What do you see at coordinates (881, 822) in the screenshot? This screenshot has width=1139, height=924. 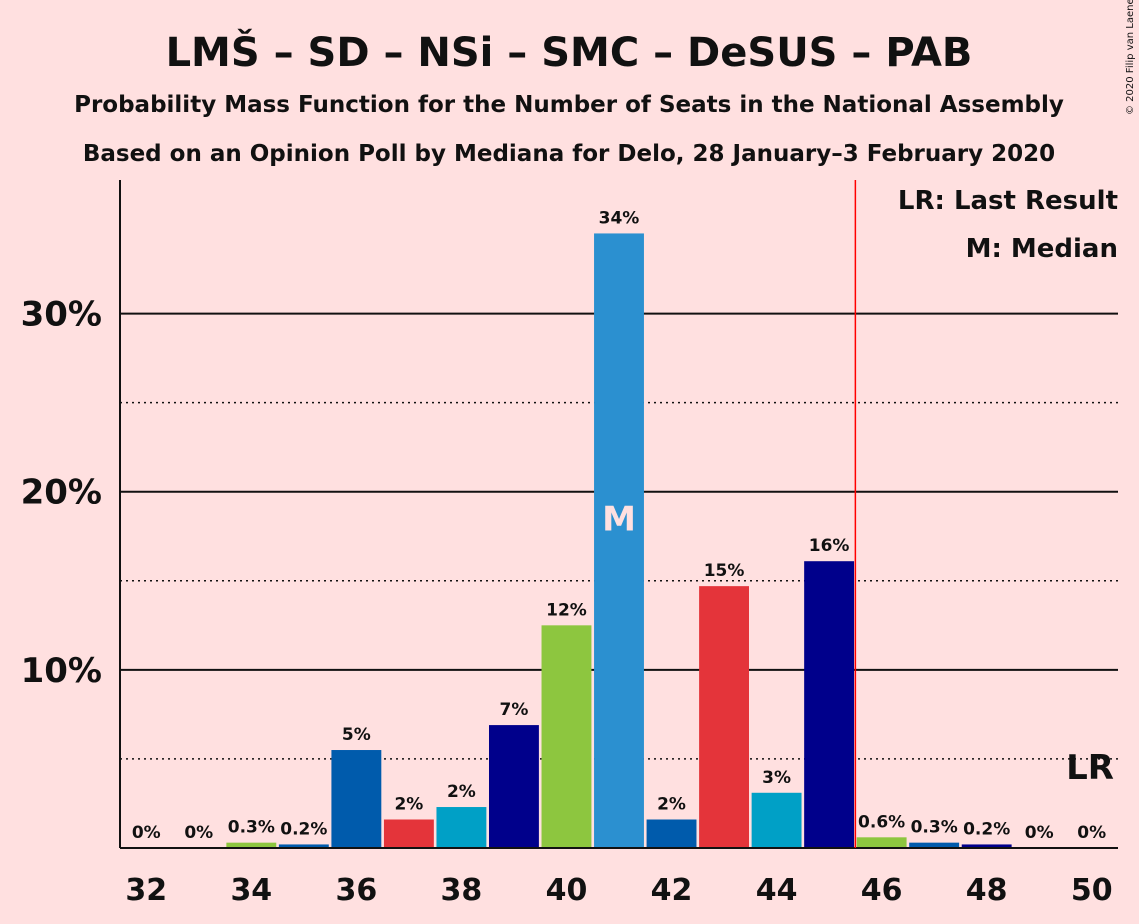 I see `data-label-seat-46: 0.6%` at bounding box center [881, 822].